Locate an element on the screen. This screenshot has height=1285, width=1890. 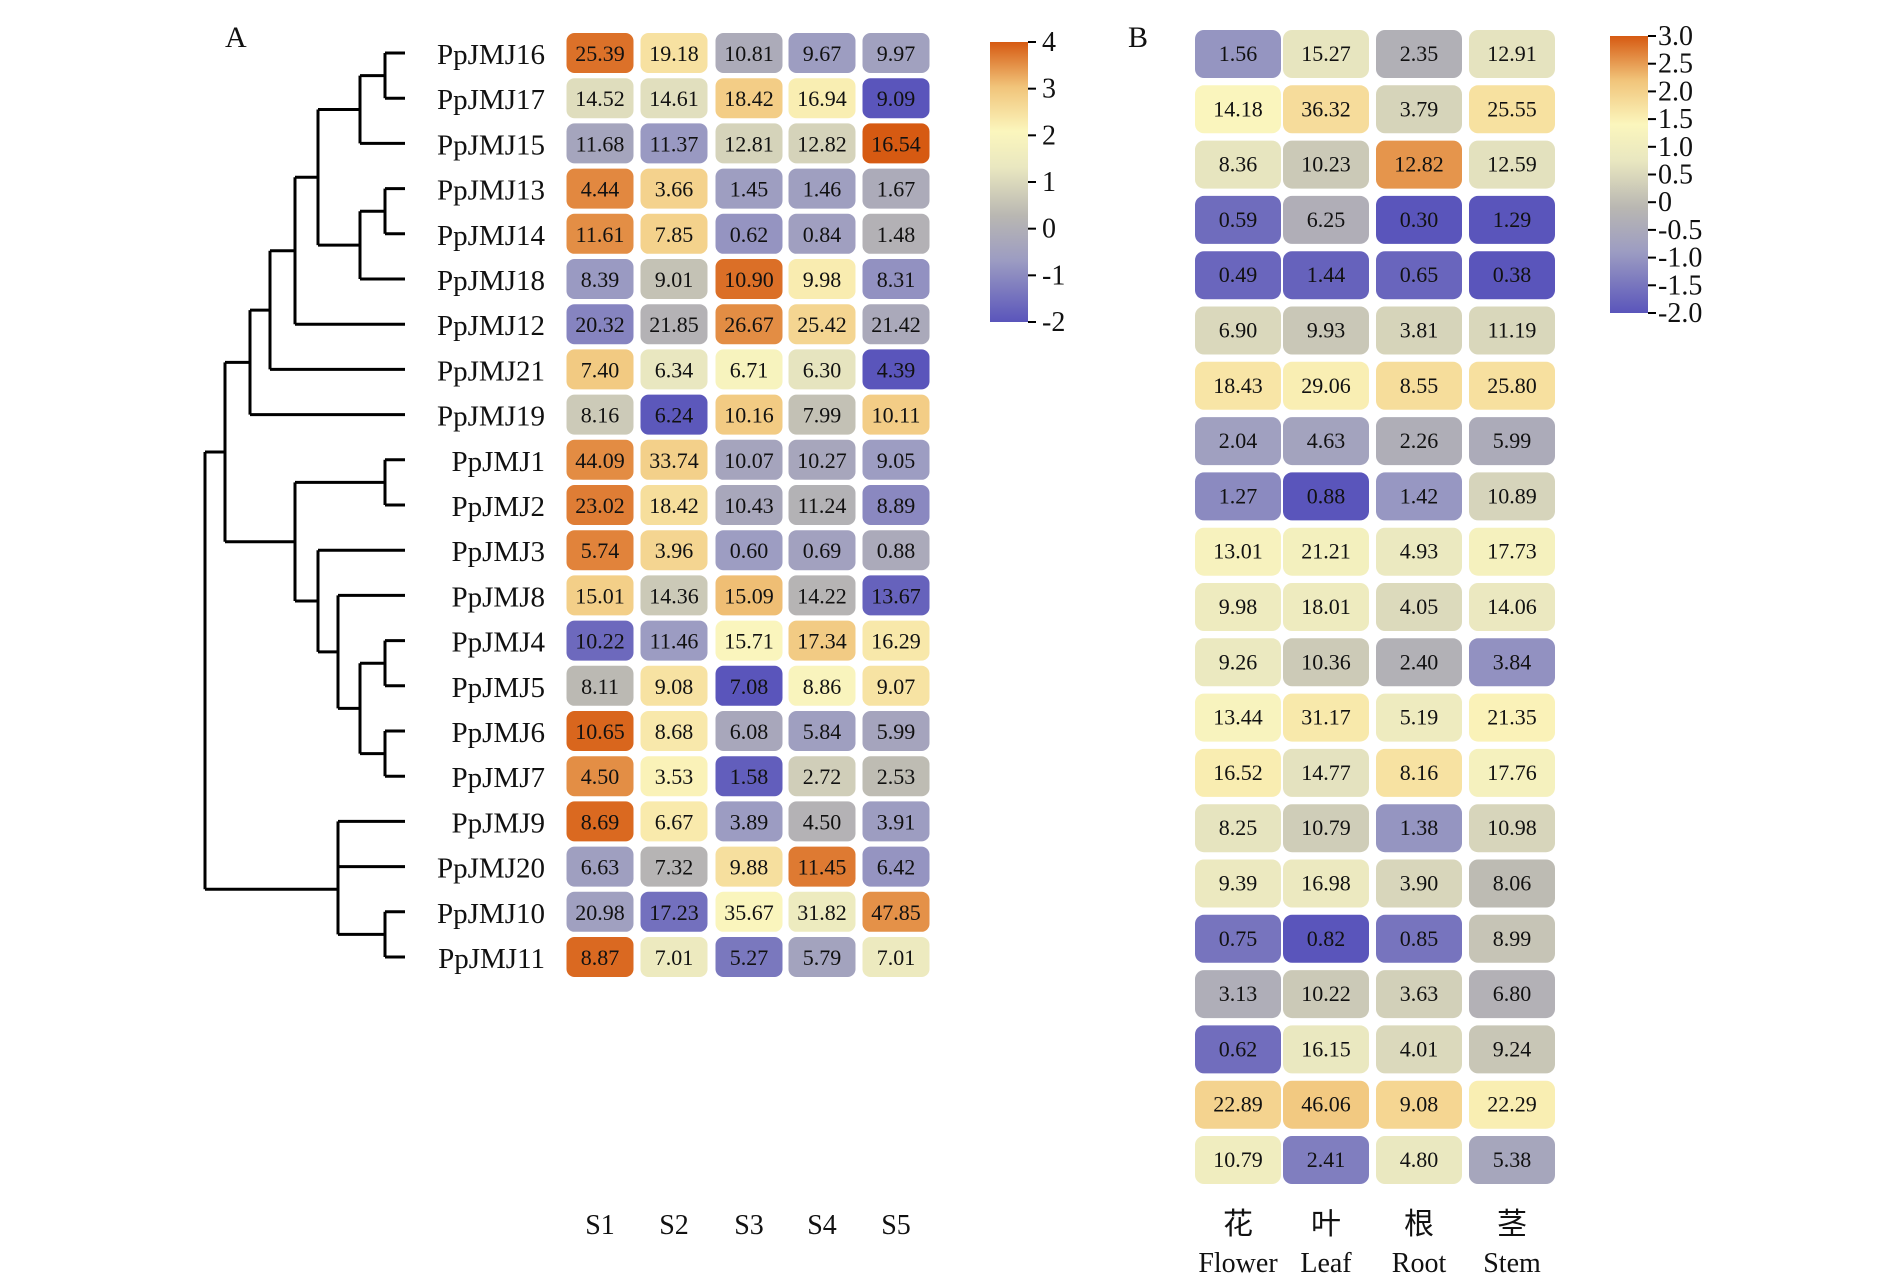
heatmap-b-value: 3.81 is located at coordinates (1419, 330).